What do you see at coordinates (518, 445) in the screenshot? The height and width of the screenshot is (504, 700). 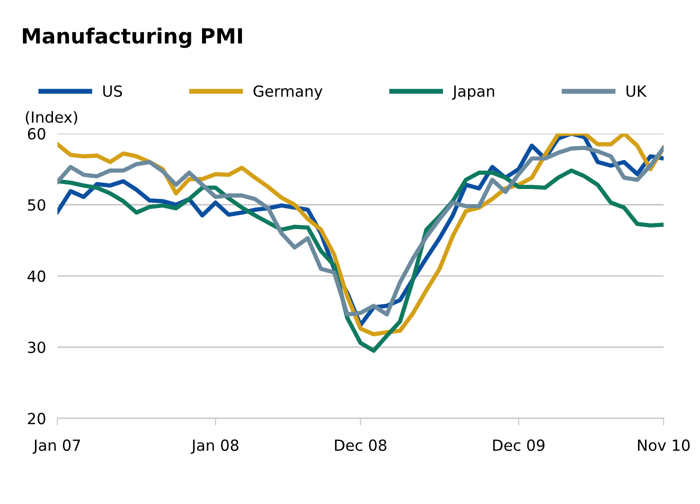 I see `x-tick-label: Dec 09` at bounding box center [518, 445].